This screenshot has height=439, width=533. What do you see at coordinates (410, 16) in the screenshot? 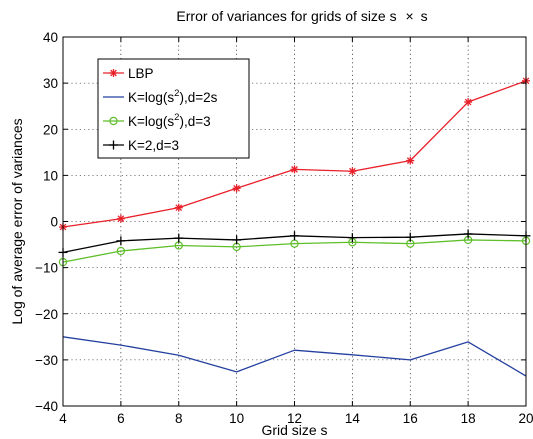
I see `chart-title-times: ×` at bounding box center [410, 16].